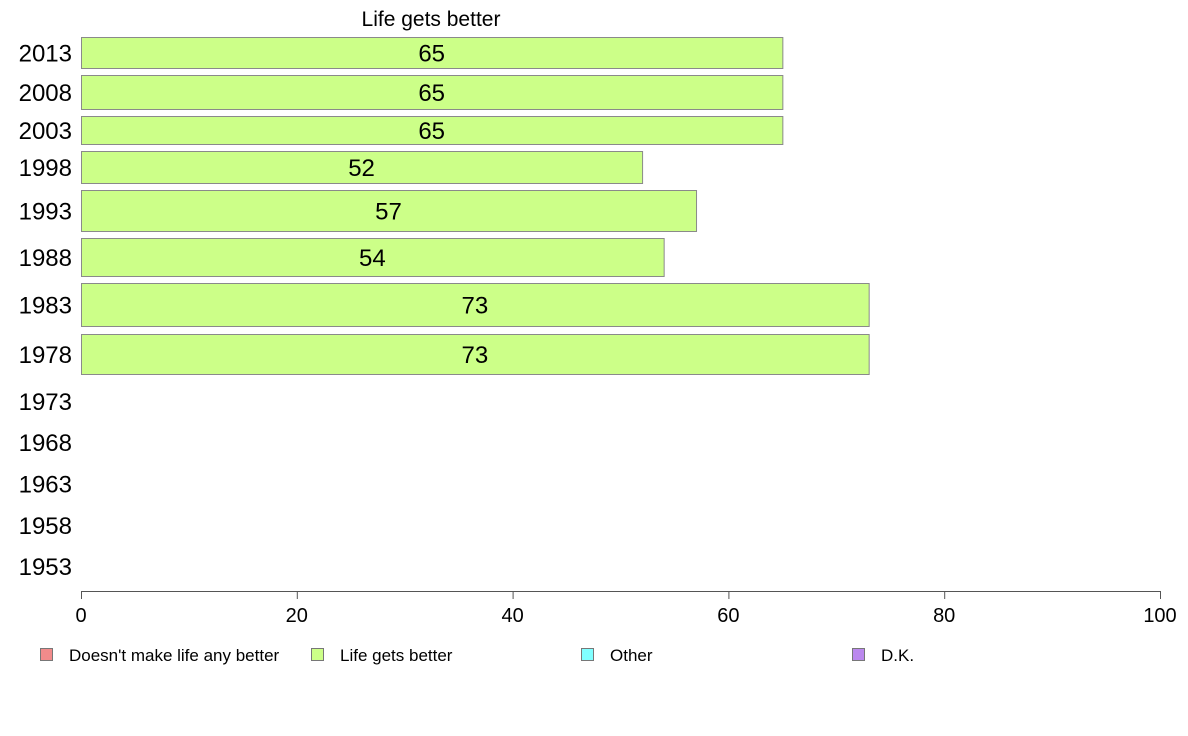  I want to click on y-tick-label: 1953, so click(45, 567).